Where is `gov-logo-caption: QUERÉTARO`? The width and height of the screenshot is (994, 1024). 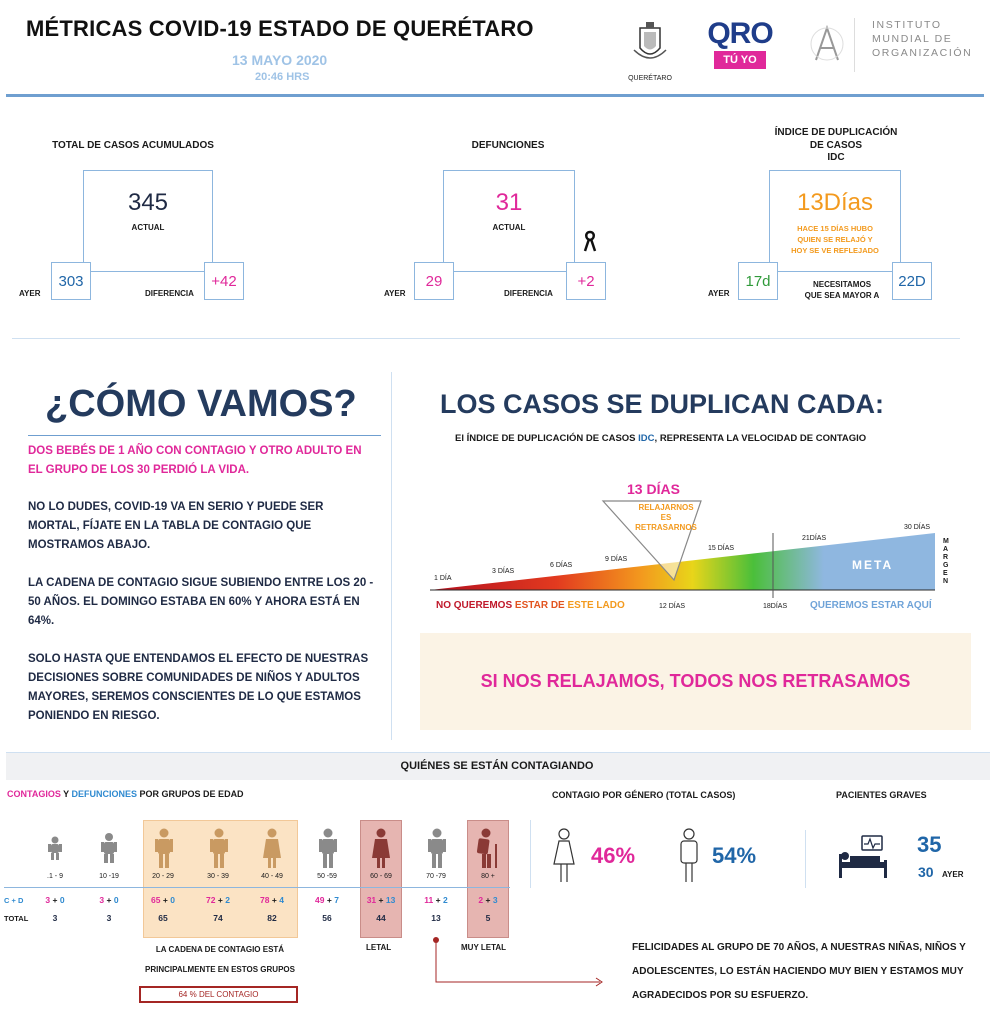
gov-logo-caption: QUERÉTARO is located at coordinates (650, 78).